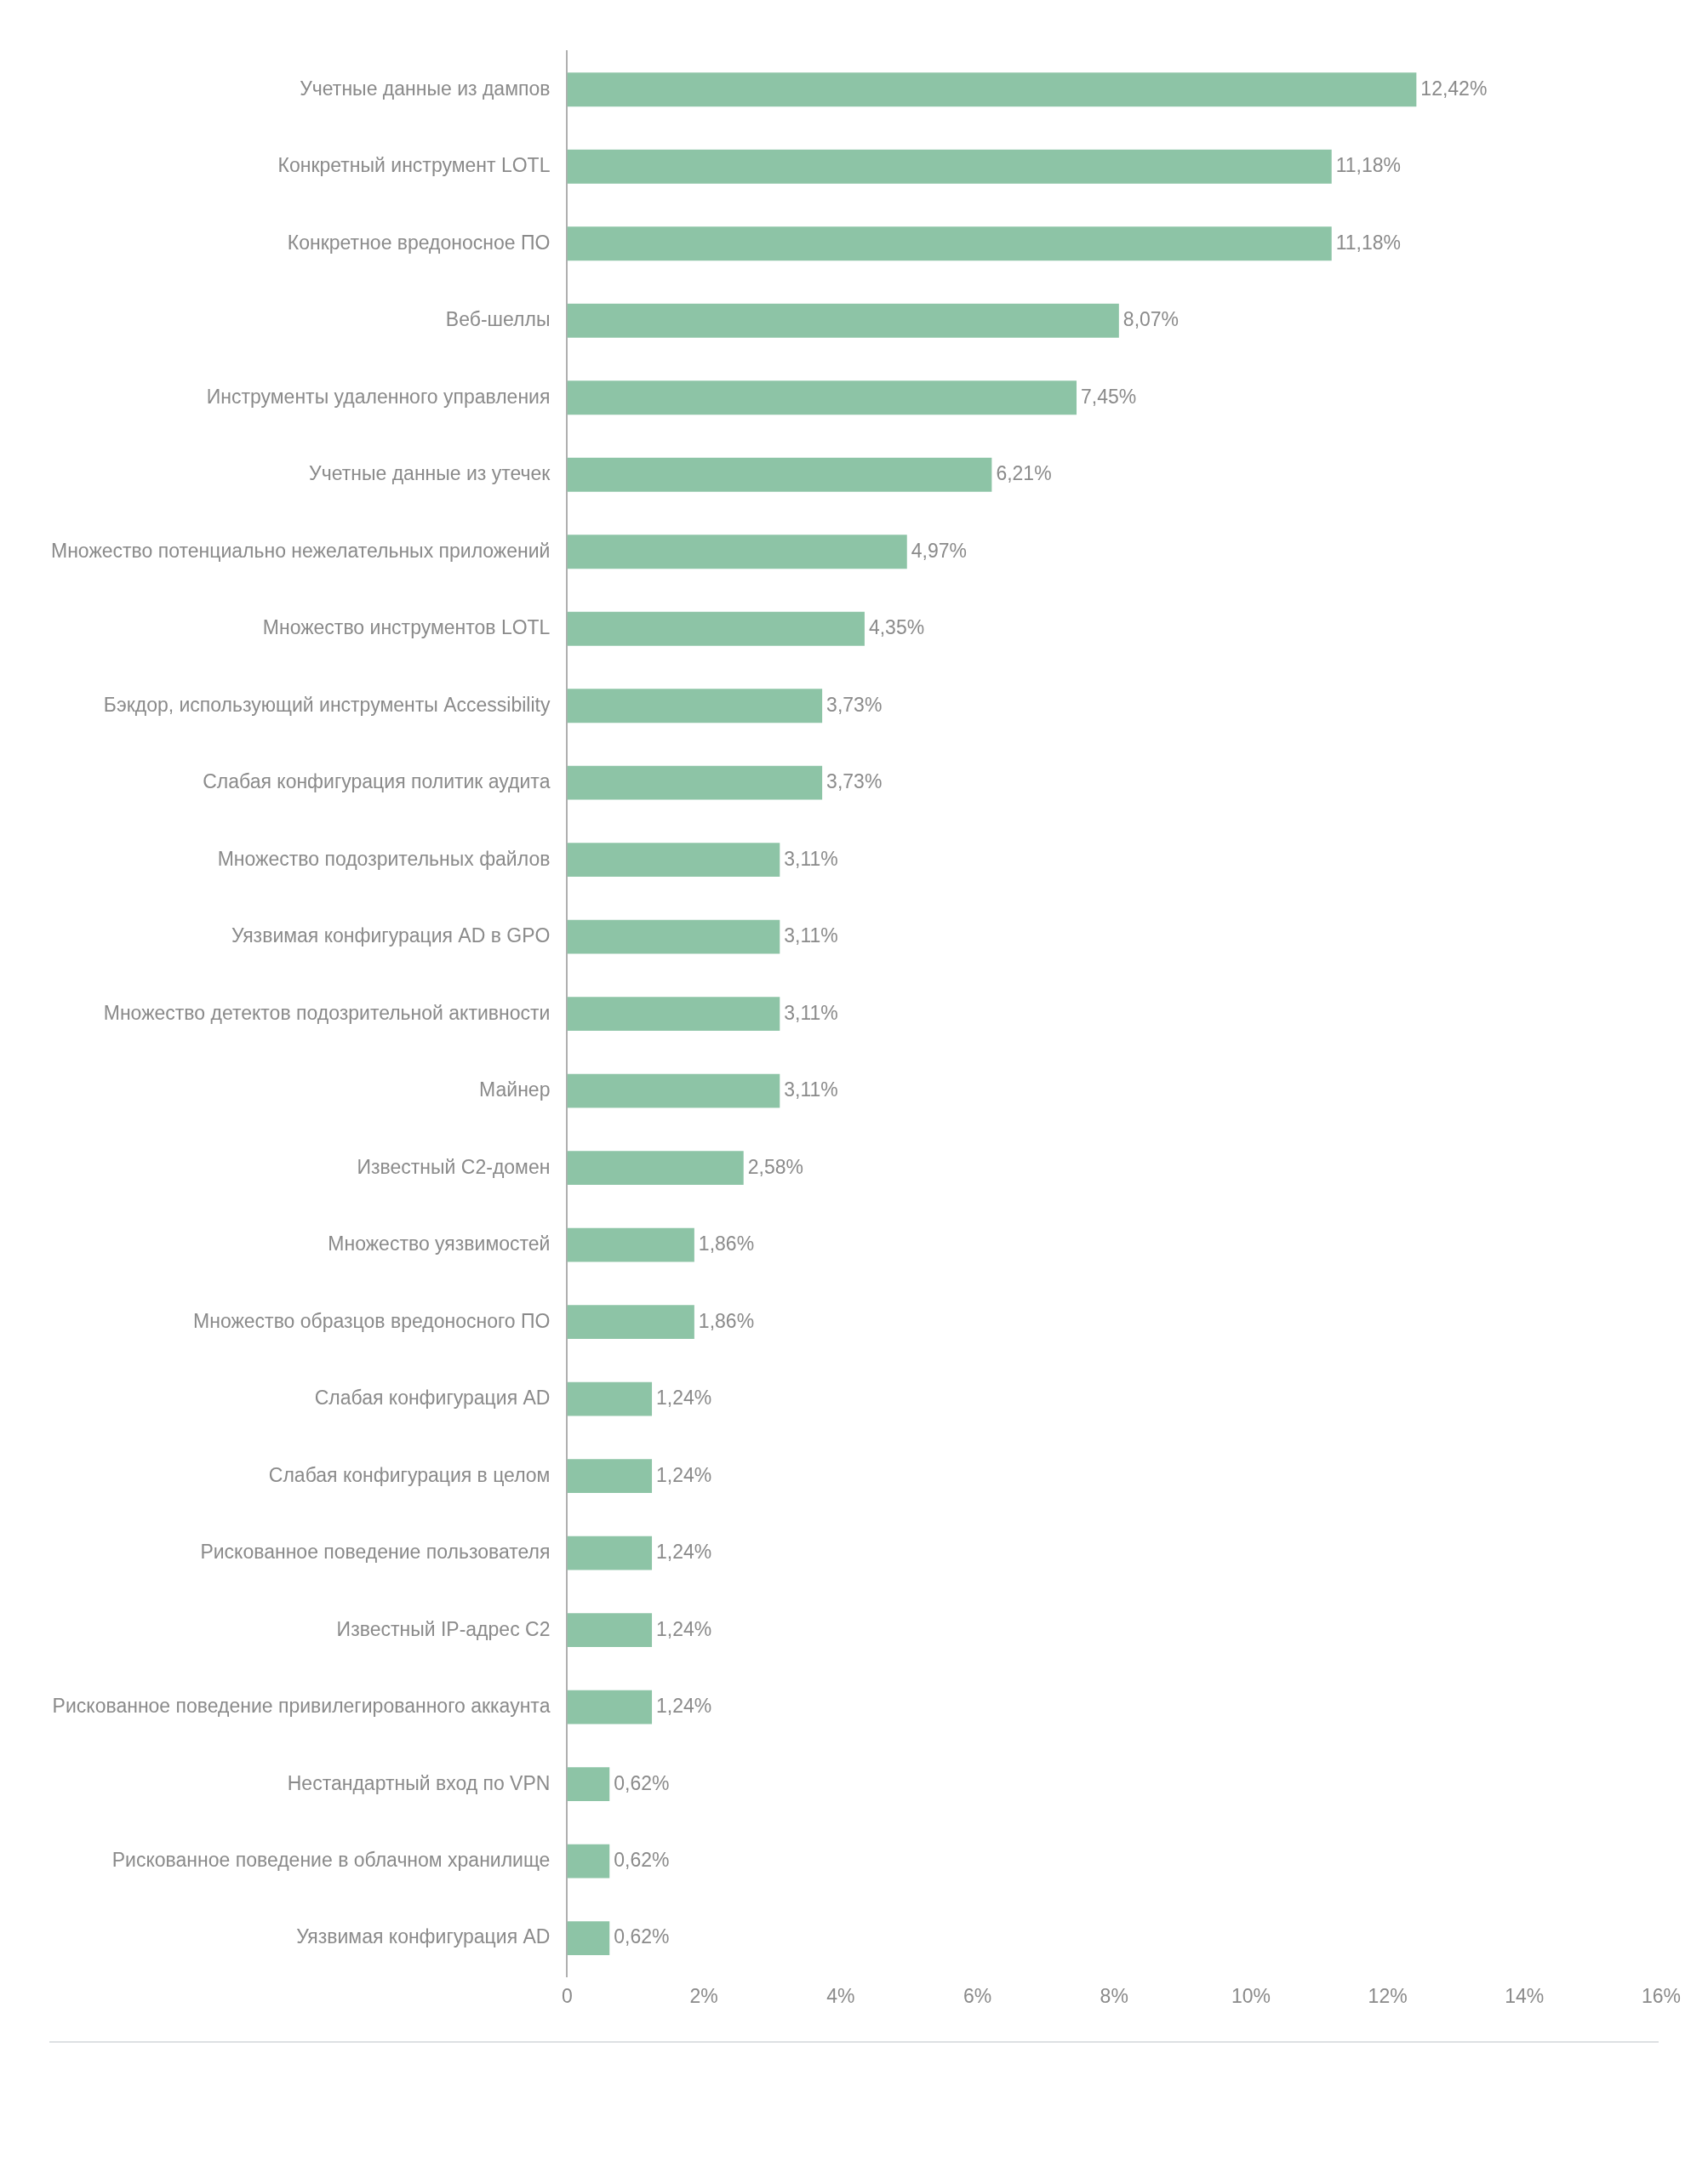 Image resolution: width=1708 pixels, height=2179 pixels. Describe the element at coordinates (1114, 1996) in the screenshot. I see `x-tick-label: 8%` at that location.